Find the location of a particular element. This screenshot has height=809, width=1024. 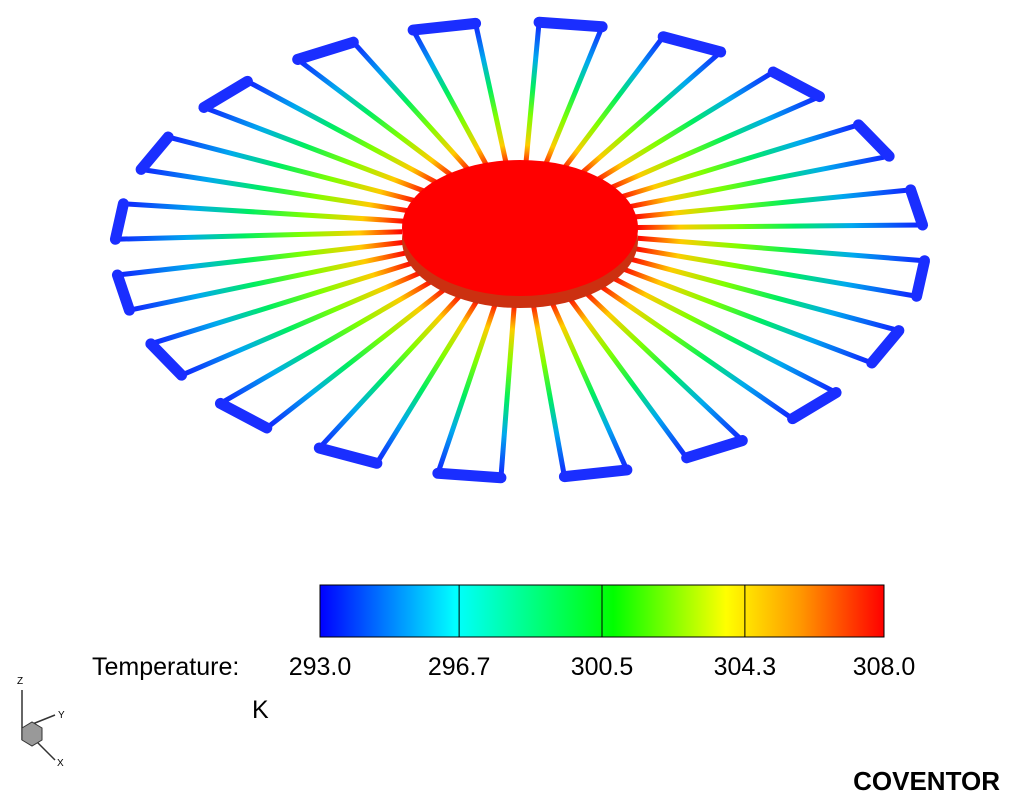

colorbar-unit: K is located at coordinates (260, 710).